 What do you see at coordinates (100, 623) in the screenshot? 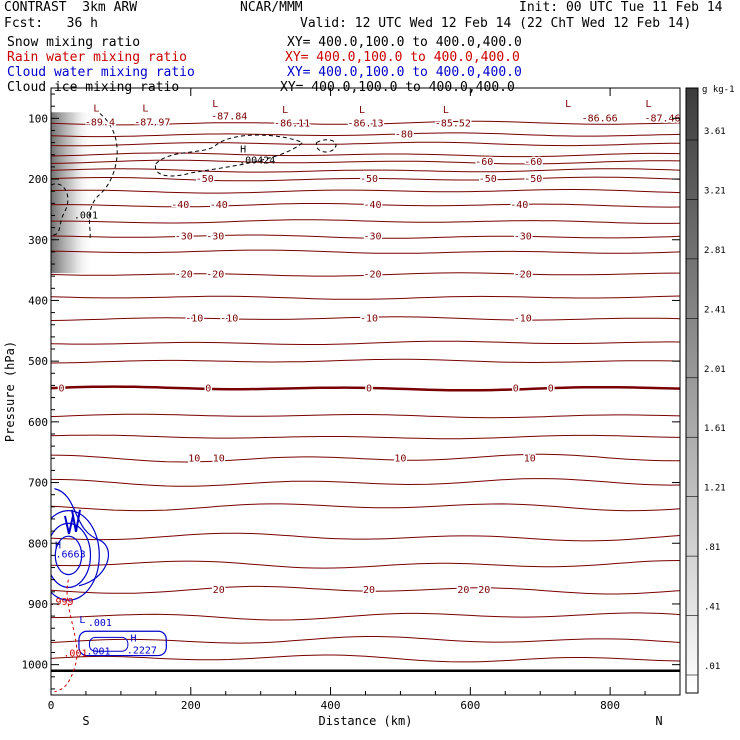
I see `cloud-water-label: .001` at bounding box center [100, 623].